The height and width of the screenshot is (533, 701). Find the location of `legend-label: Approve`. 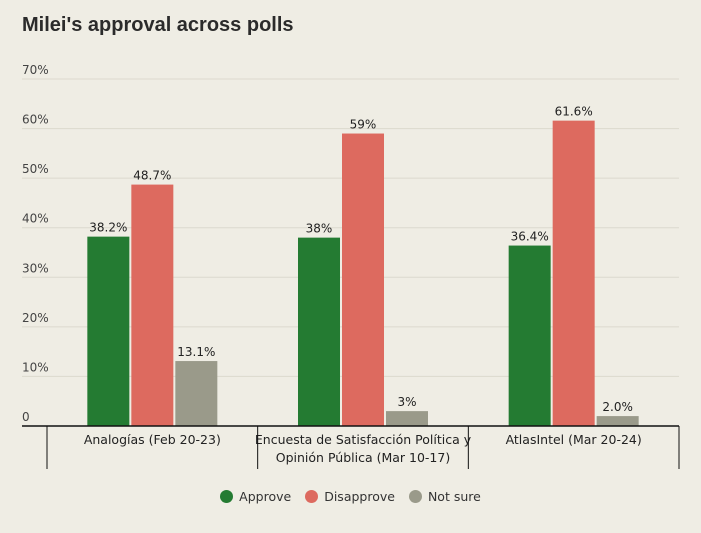

legend-label: Approve is located at coordinates (265, 496).